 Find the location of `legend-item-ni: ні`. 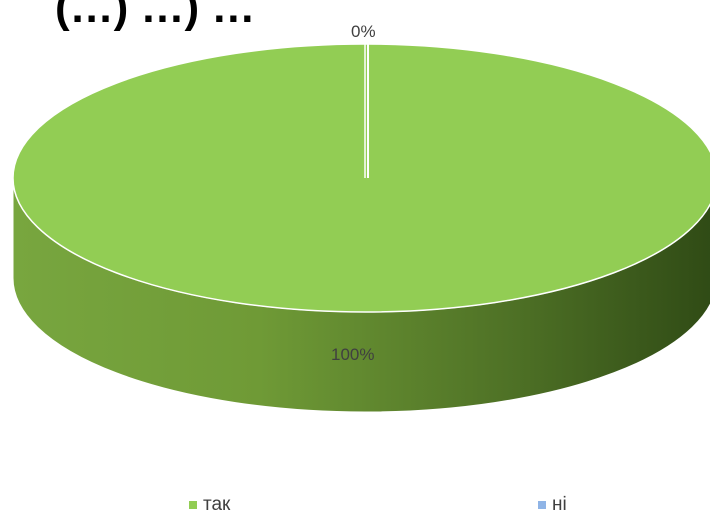

legend-item-ni: ні is located at coordinates (552, 505).